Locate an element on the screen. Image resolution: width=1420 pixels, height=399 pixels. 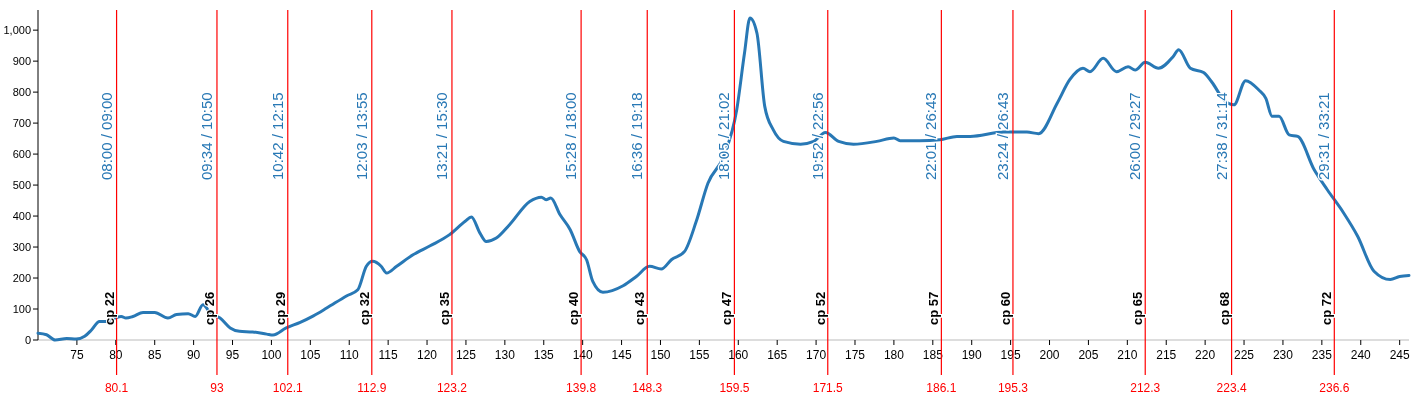
annotation: 15:28 / 18:00 is located at coordinates (571, 136).